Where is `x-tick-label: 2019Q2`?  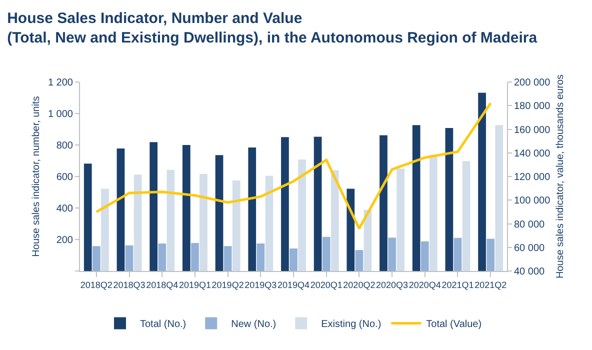
x-tick-label: 2019Q2 is located at coordinates (228, 285).